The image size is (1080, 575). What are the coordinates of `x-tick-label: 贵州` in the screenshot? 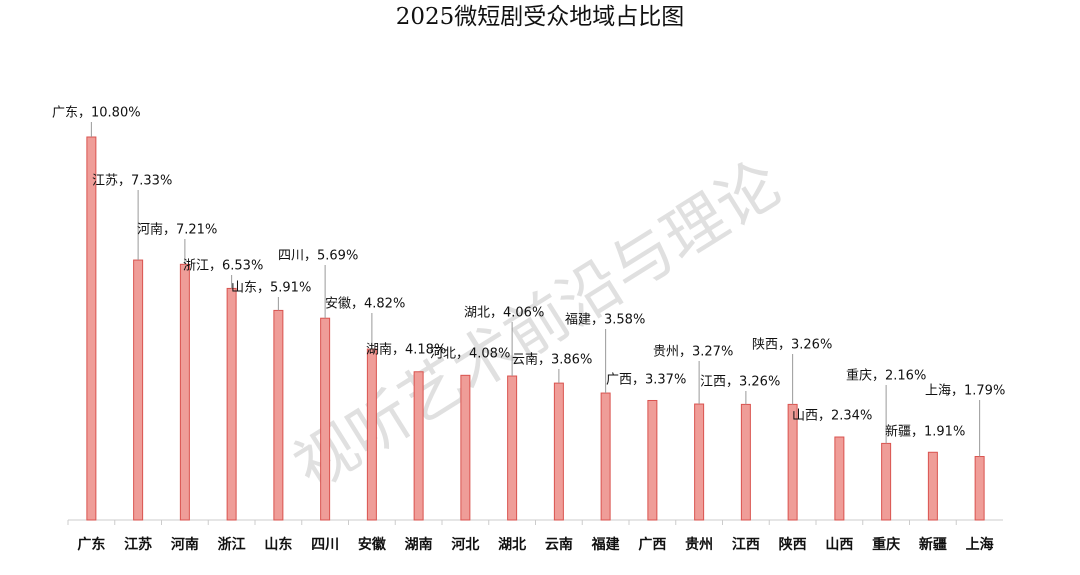 It's located at (699, 544).